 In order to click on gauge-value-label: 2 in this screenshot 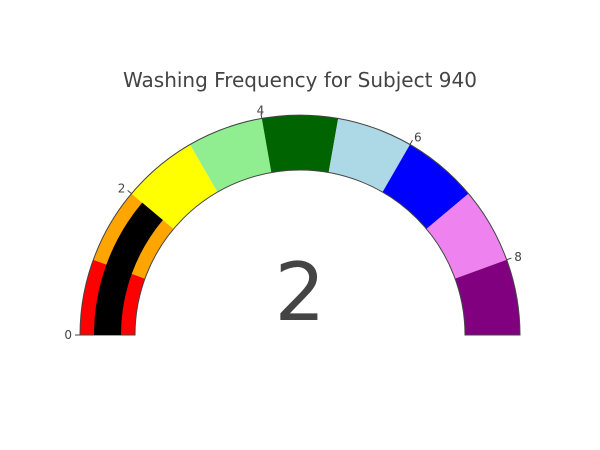, I will do `click(300, 292)`.